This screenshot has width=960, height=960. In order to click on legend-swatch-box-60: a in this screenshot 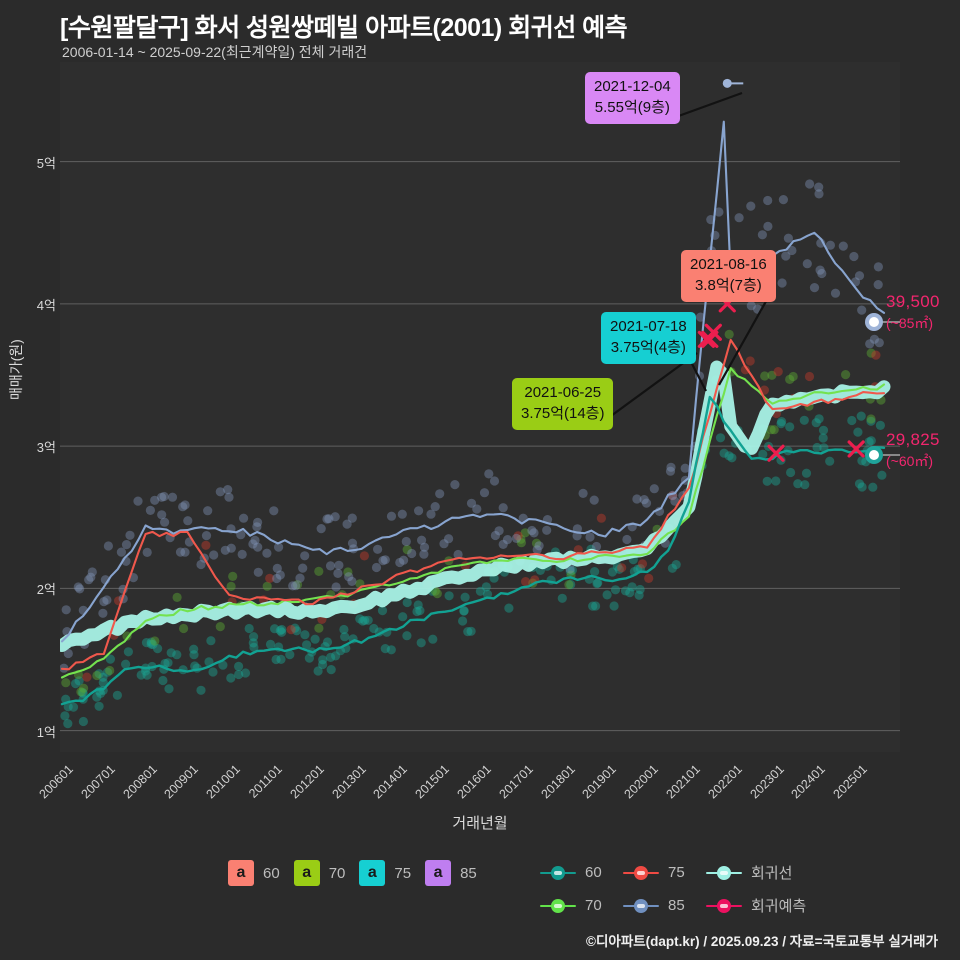, I will do `click(241, 873)`.